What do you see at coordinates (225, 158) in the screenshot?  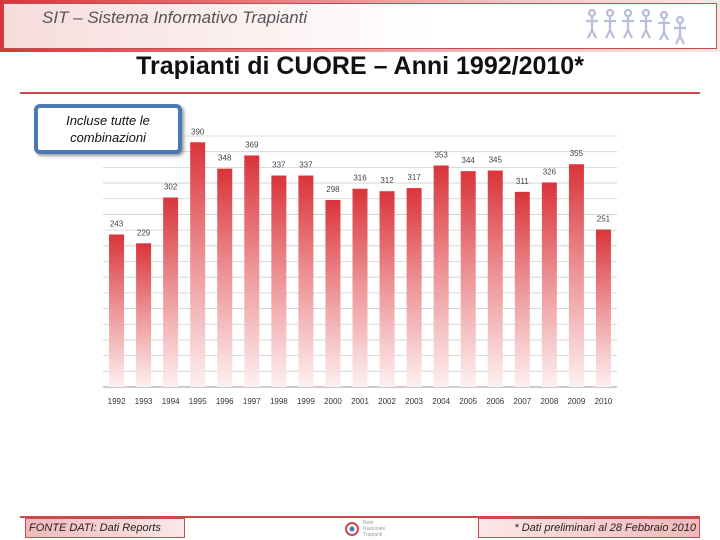 I see `bar-value-label: 348` at bounding box center [225, 158].